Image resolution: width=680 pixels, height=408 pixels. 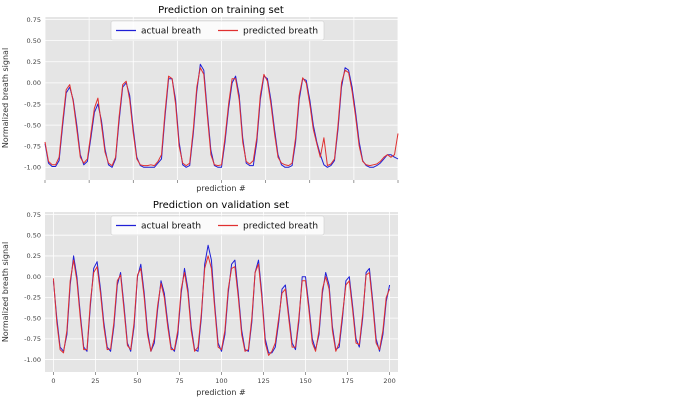 What do you see at coordinates (32, 94) in the screenshot?
I see `tick-labels: 0.75 0.50 0.25 0.00 -0.25 -0.50 -0.75 -1.00` at bounding box center [32, 94].